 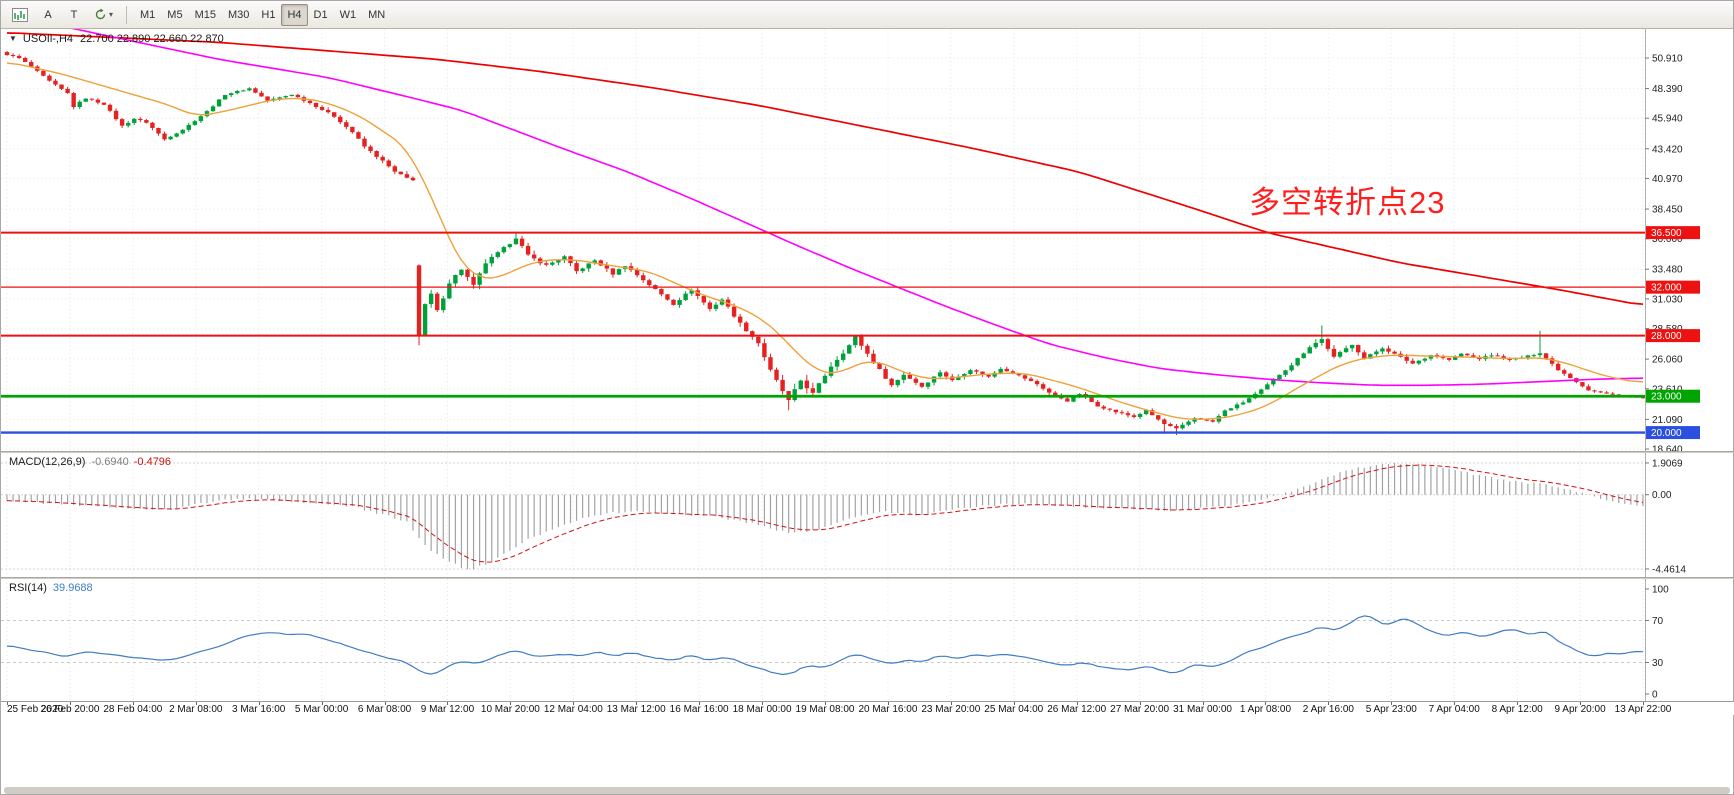 What do you see at coordinates (573, 709) in the screenshot?
I see `time-axis-label: 12 Mar 04:00` at bounding box center [573, 709].